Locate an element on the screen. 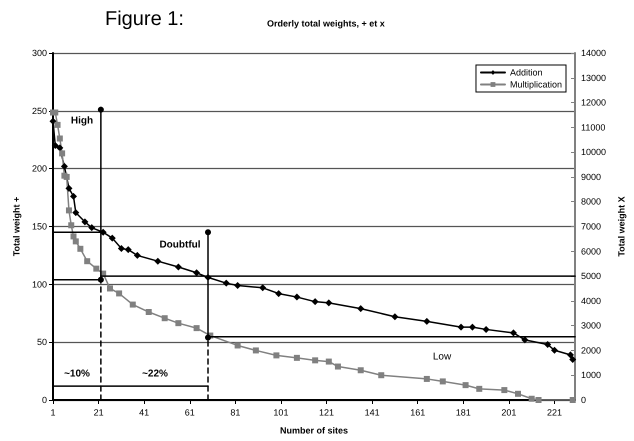 This screenshot has width=634, height=441. x-tick-label: 161 is located at coordinates (418, 413).